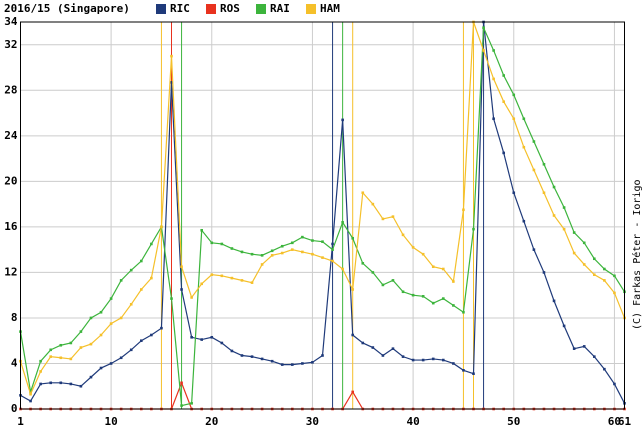  Describe the element at coordinates (330, 8) in the screenshot. I see `legend-label: HAM` at that location.